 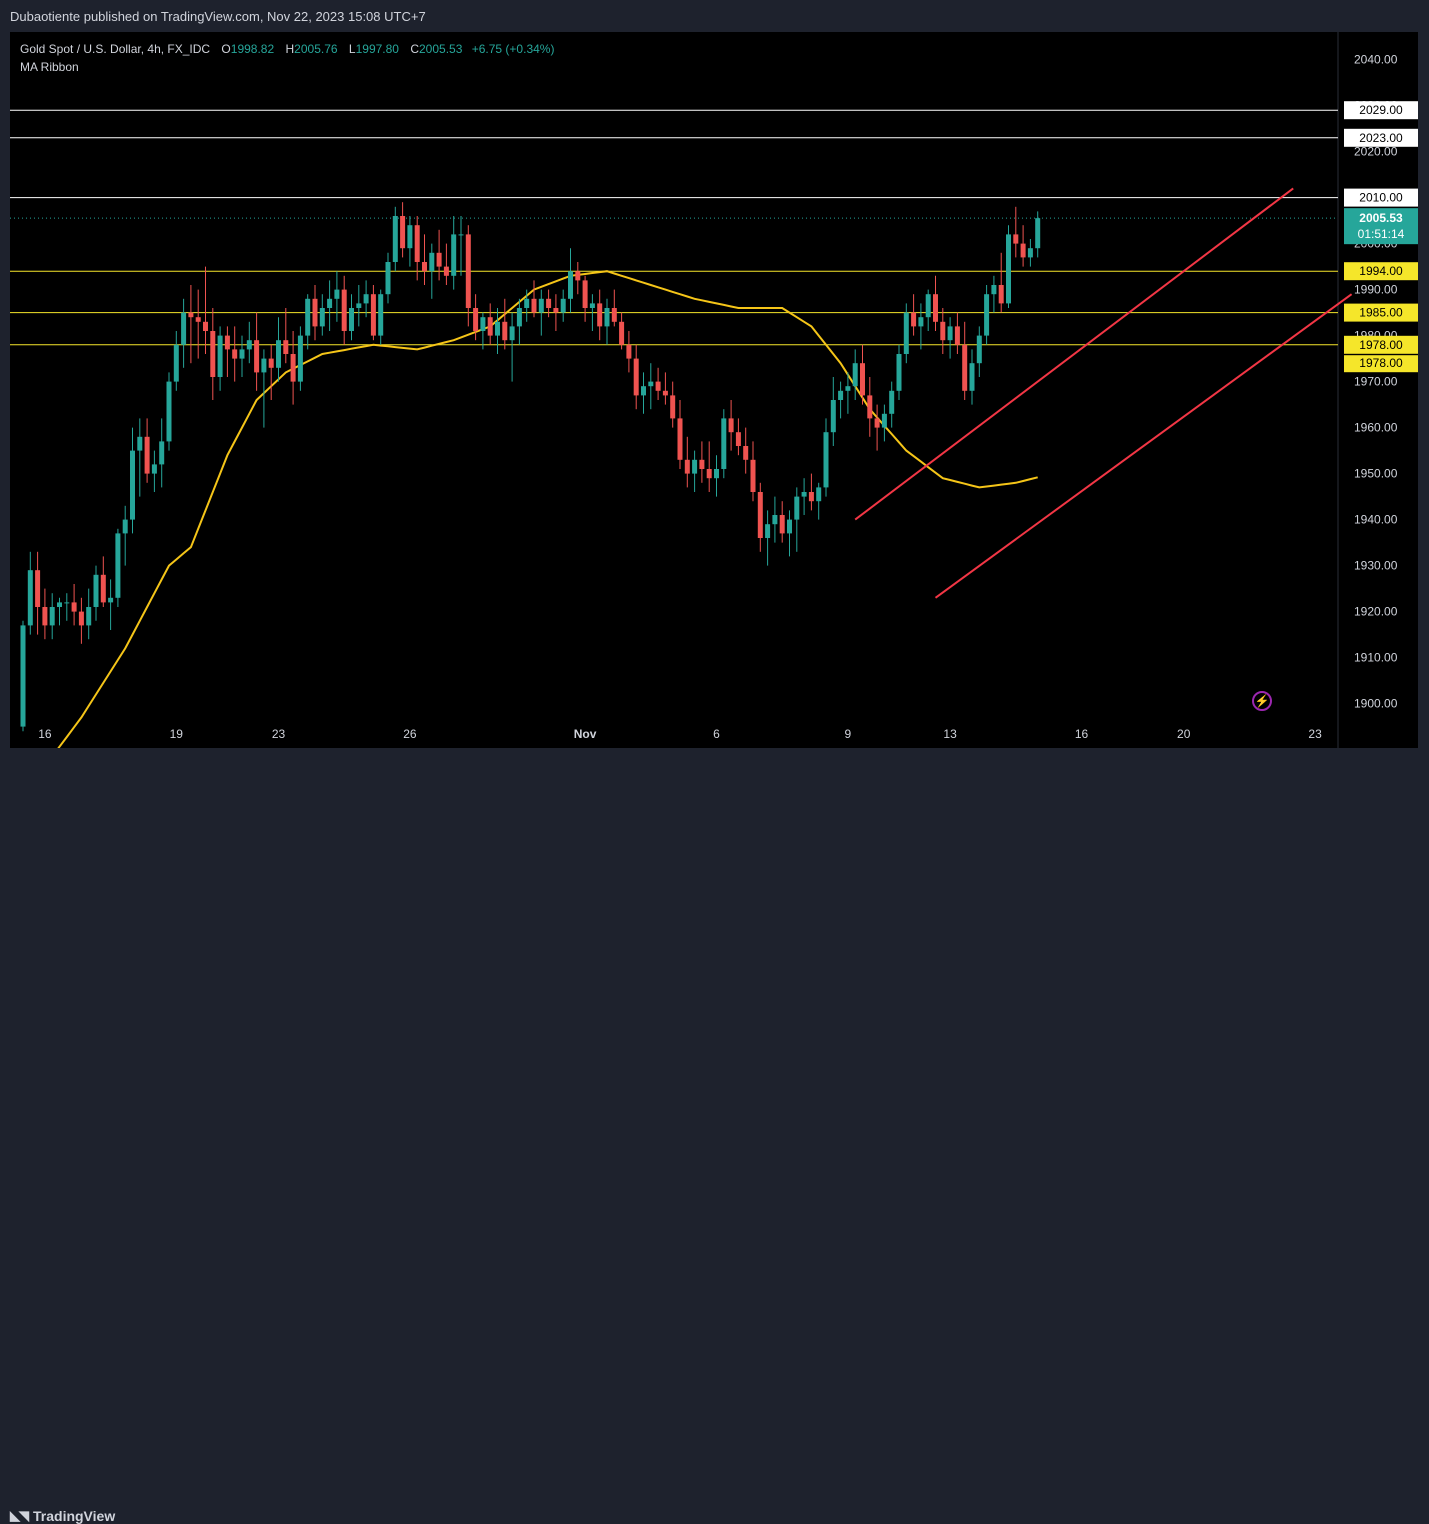 I want to click on lightning-bolt-icon: ⚡, so click(x=1262, y=701).